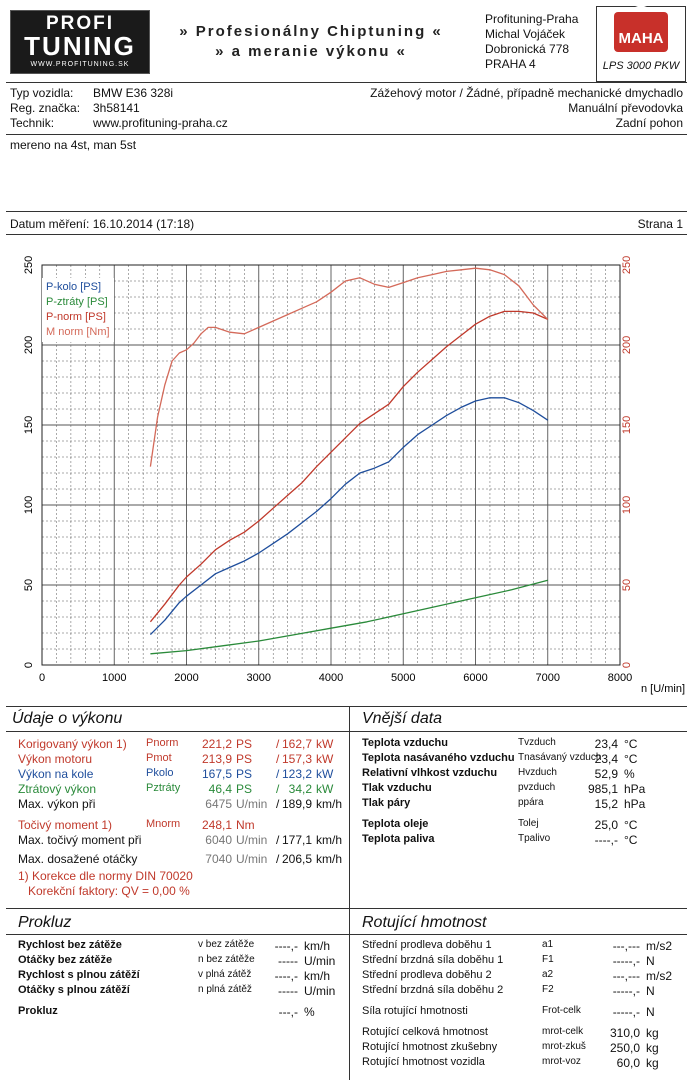 The image size is (693, 1080). What do you see at coordinates (427, 975) in the screenshot?
I see `rotujici-label: Střední prodleva doběhu 2` at bounding box center [427, 975].